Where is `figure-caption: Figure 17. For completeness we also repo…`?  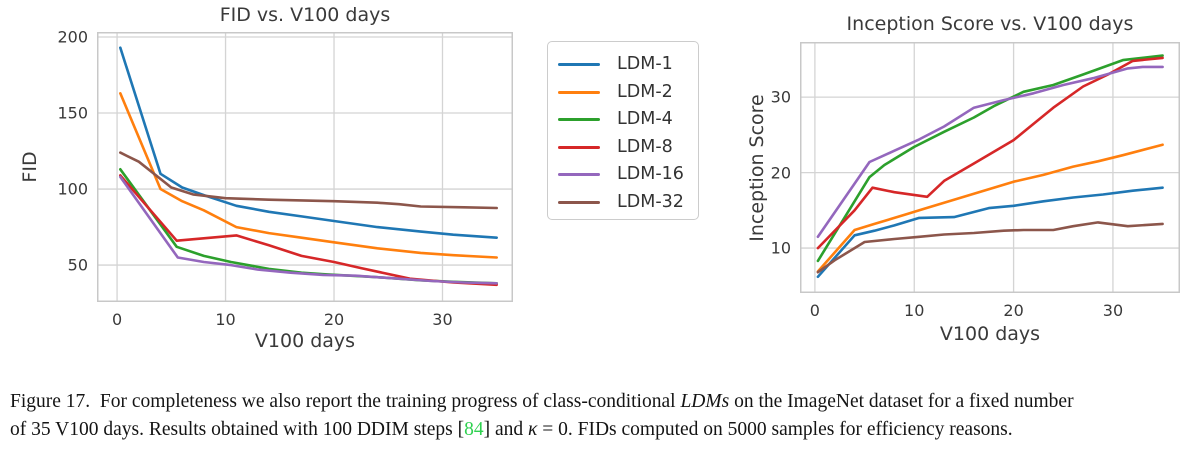
figure-caption: Figure 17. For completeness we also repo… is located at coordinates (603, 415).